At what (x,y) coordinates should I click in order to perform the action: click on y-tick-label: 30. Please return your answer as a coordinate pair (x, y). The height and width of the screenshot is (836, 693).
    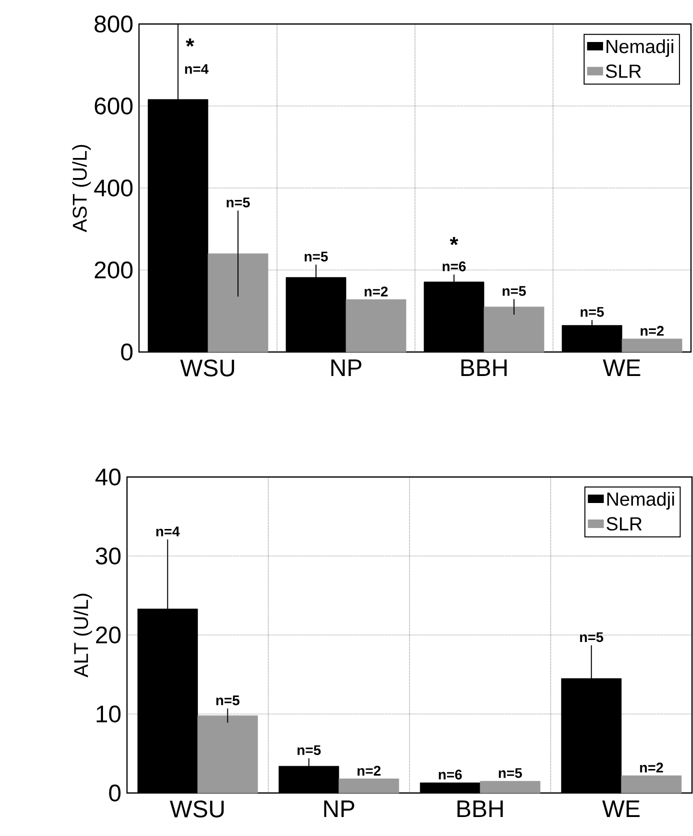
    Looking at the image, I should click on (108, 556).